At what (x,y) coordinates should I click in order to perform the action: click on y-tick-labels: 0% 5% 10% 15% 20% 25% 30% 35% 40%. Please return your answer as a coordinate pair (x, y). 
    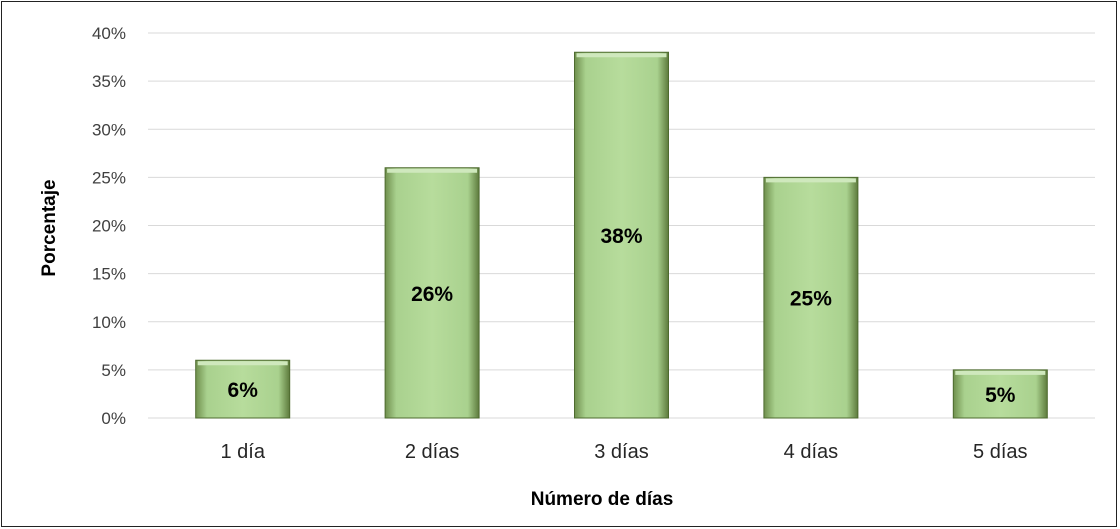
    Looking at the image, I should click on (109, 226).